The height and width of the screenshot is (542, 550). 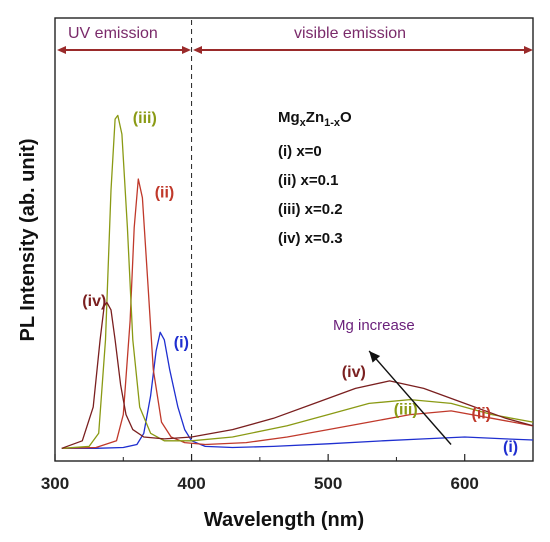 What do you see at coordinates (465, 483) in the screenshot?
I see `x-tick-label-3: 600` at bounding box center [465, 483].